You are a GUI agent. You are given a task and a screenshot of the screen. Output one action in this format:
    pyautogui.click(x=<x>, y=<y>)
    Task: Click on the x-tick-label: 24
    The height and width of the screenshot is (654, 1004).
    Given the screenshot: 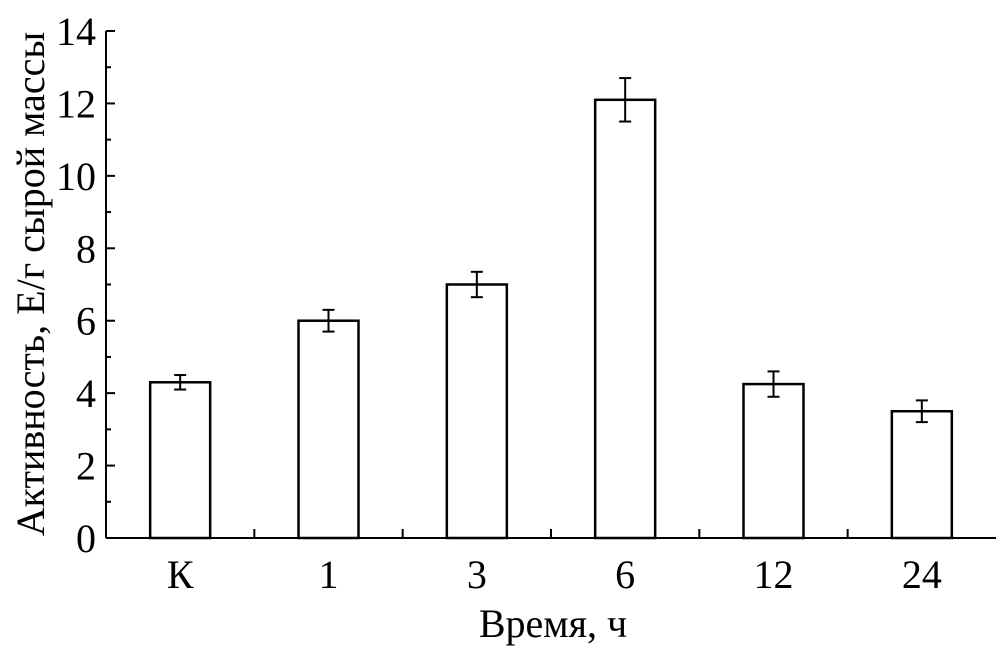 What is the action you would take?
    pyautogui.click(x=922, y=574)
    